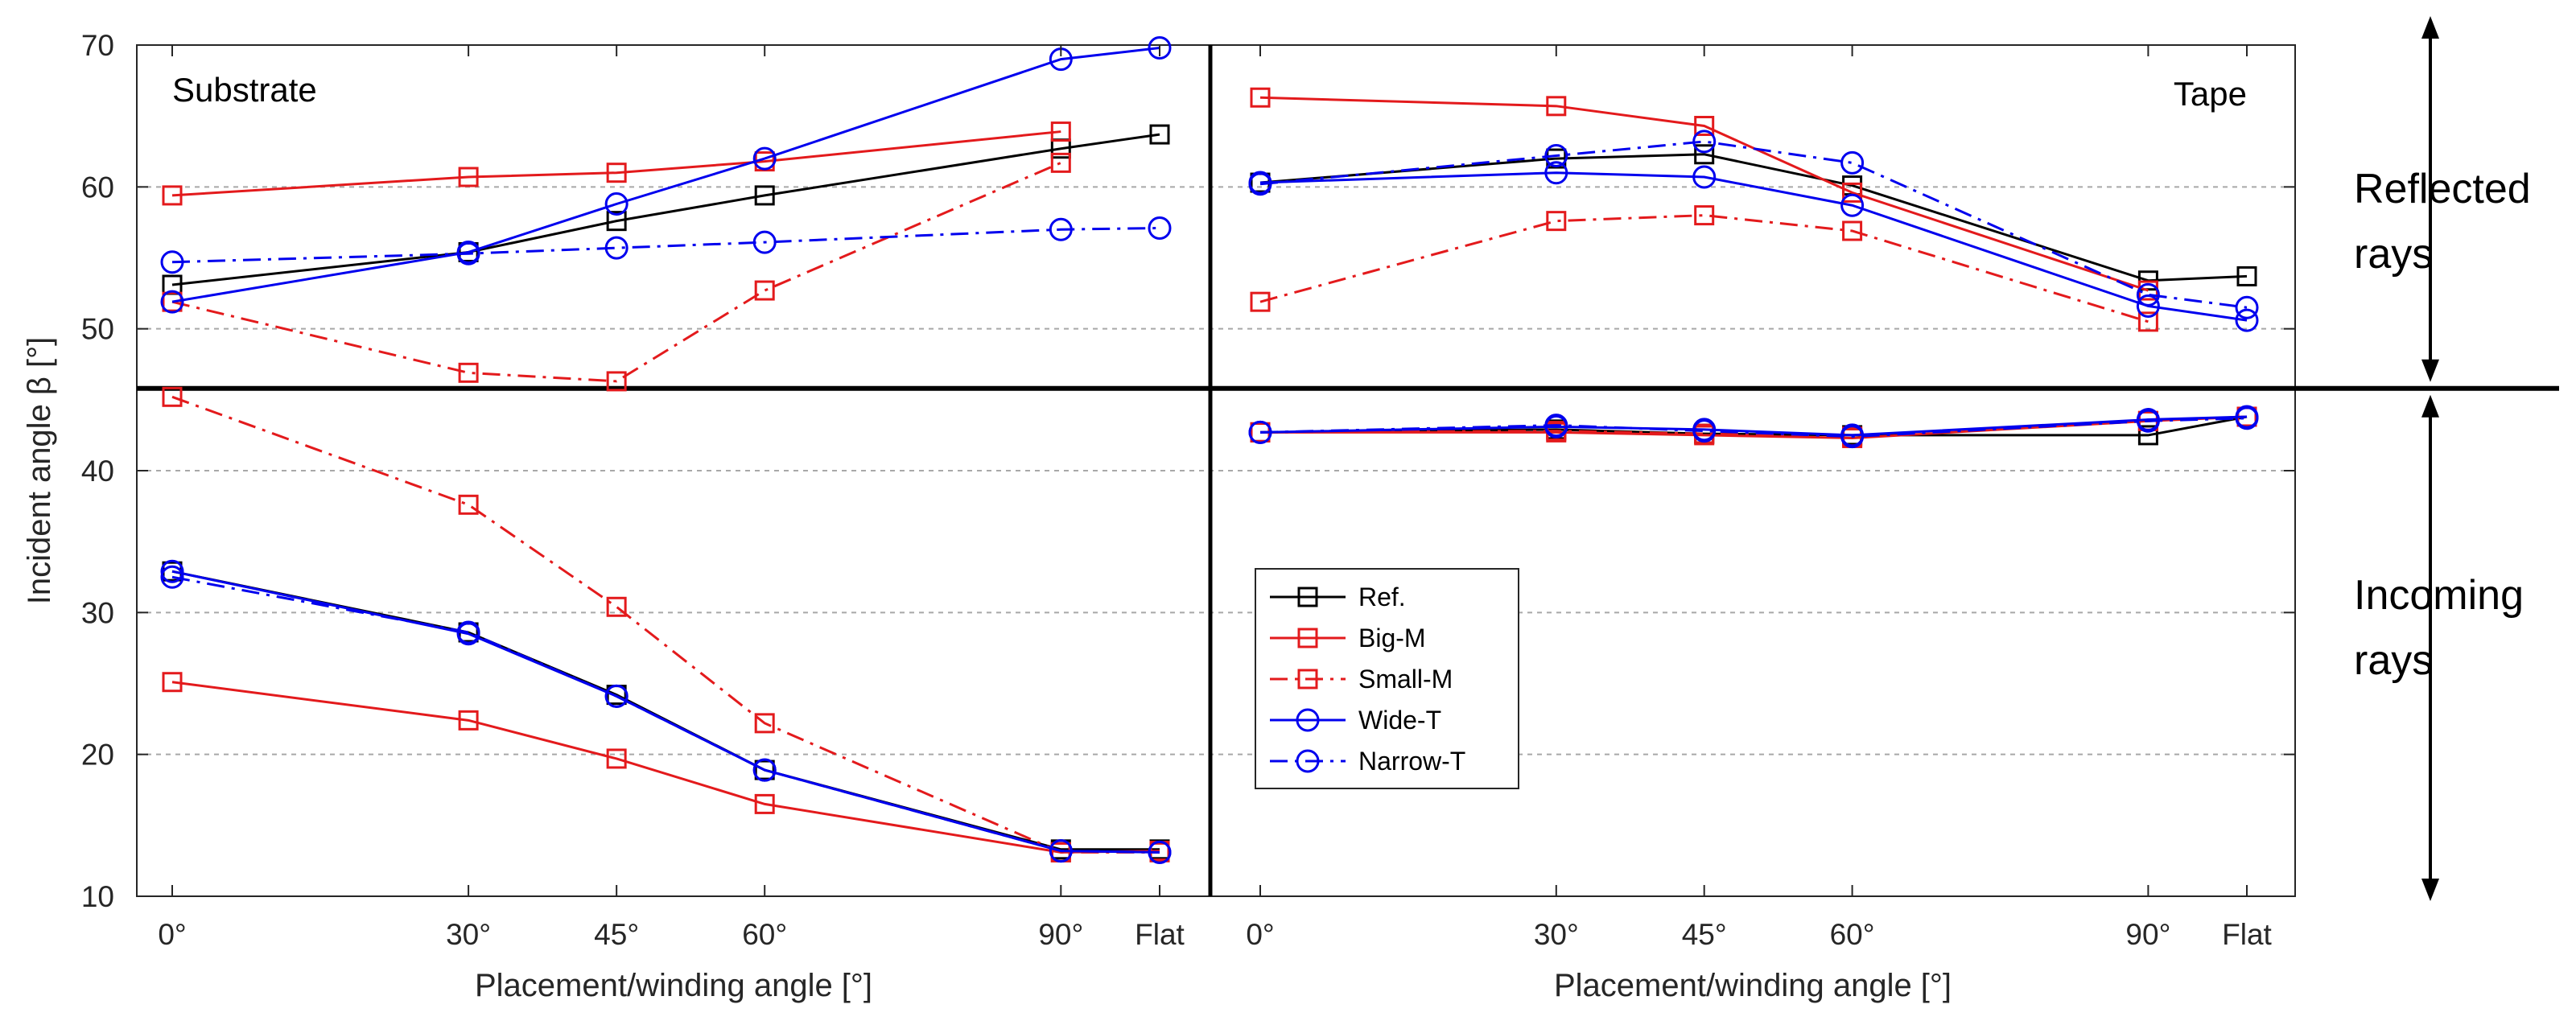  I want to click on series-widet-incoming, so click(666, 711).